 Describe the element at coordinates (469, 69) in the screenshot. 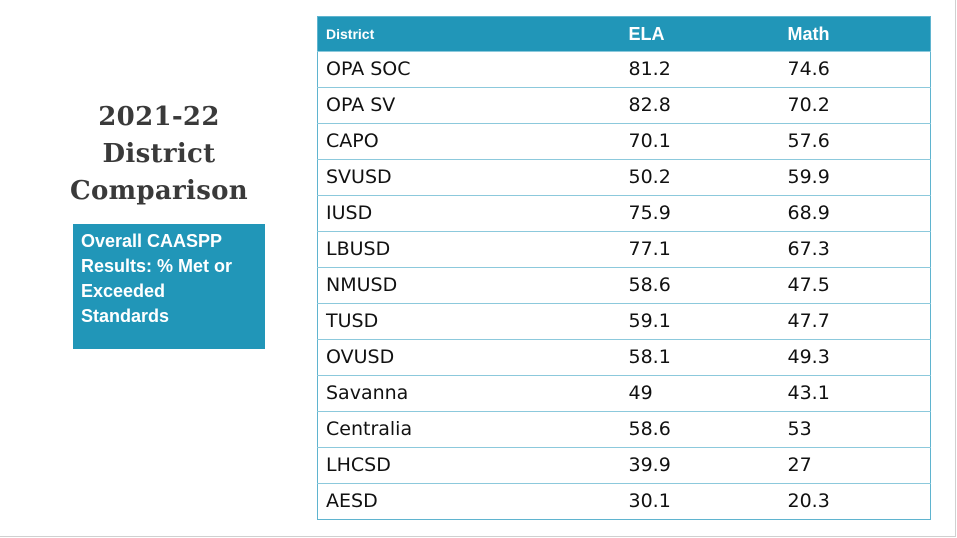

I see `district-cell: OPA SOC` at that location.